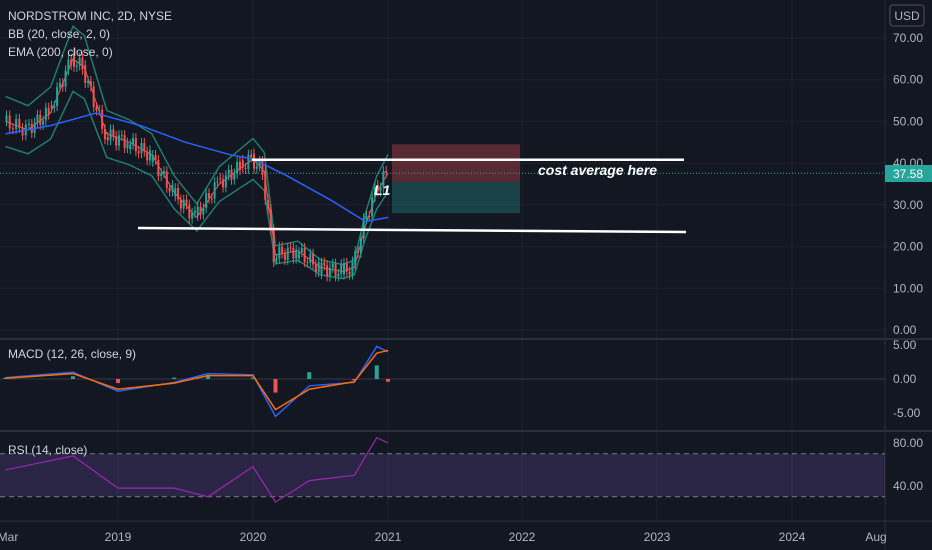 This screenshot has height=550, width=932. What do you see at coordinates (59, 34) in the screenshot?
I see `bb-indicator-label: BB (20, close, 2, 0)` at bounding box center [59, 34].